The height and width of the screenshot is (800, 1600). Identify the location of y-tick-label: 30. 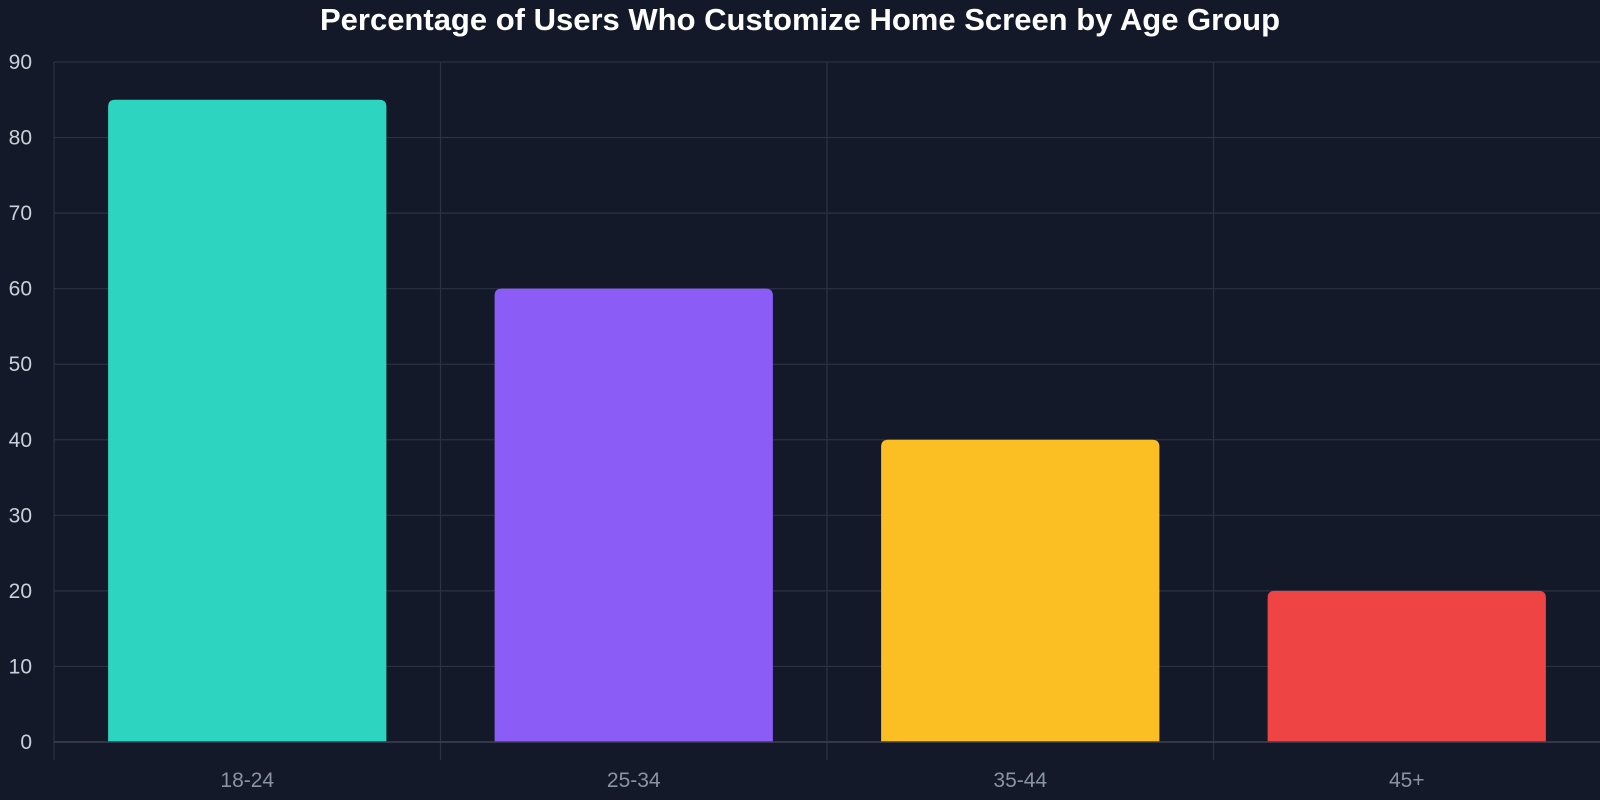
(20, 515).